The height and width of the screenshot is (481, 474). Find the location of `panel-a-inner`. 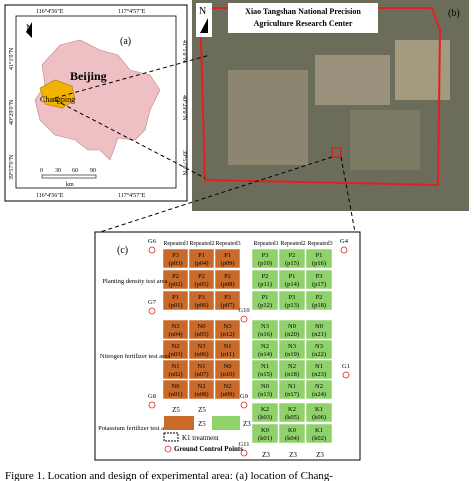

panel-a-inner is located at coordinates (96, 102).